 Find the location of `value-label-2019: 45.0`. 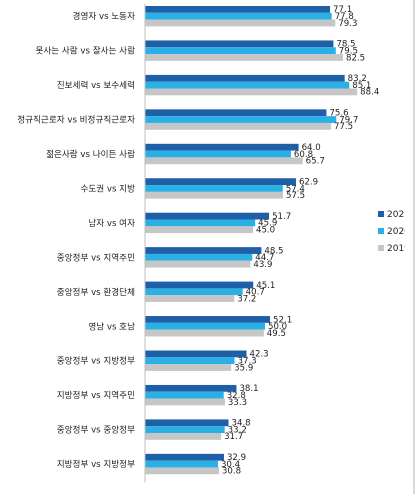

value-label-2019: 45.0 is located at coordinates (265, 231).